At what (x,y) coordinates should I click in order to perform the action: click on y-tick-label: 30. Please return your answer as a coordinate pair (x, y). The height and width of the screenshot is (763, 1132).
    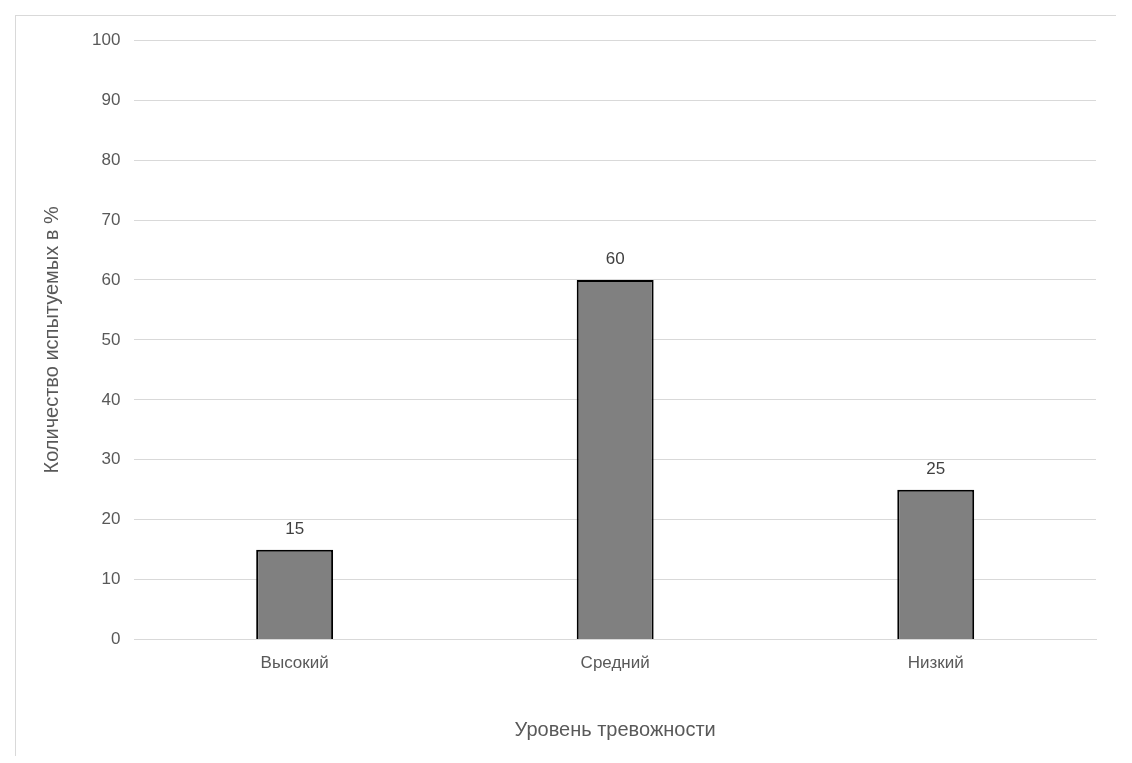
    Looking at the image, I should click on (111, 459).